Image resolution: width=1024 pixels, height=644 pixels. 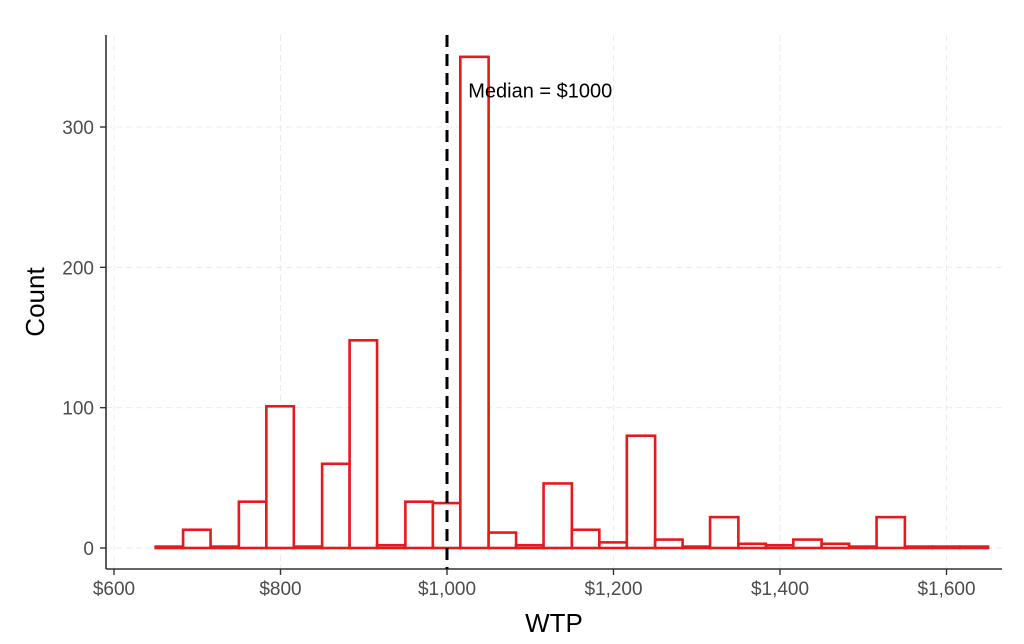 I want to click on y-axis-title: Count, so click(x=35, y=302).